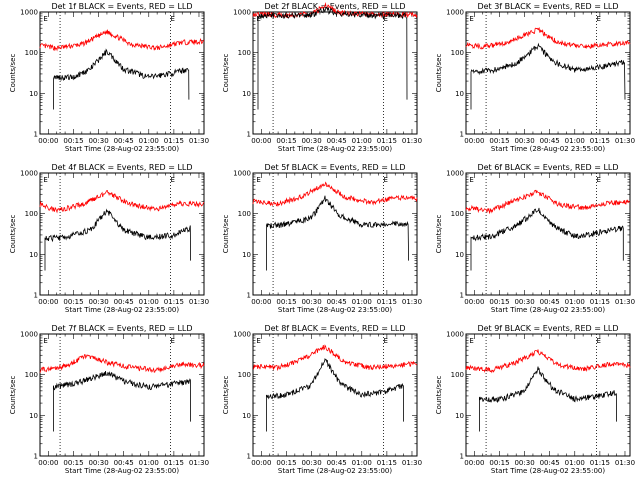 The width and height of the screenshot is (640, 480). I want to click on plot-title: Det 1f BLACK = Events, RED = LLD, so click(121, 6).